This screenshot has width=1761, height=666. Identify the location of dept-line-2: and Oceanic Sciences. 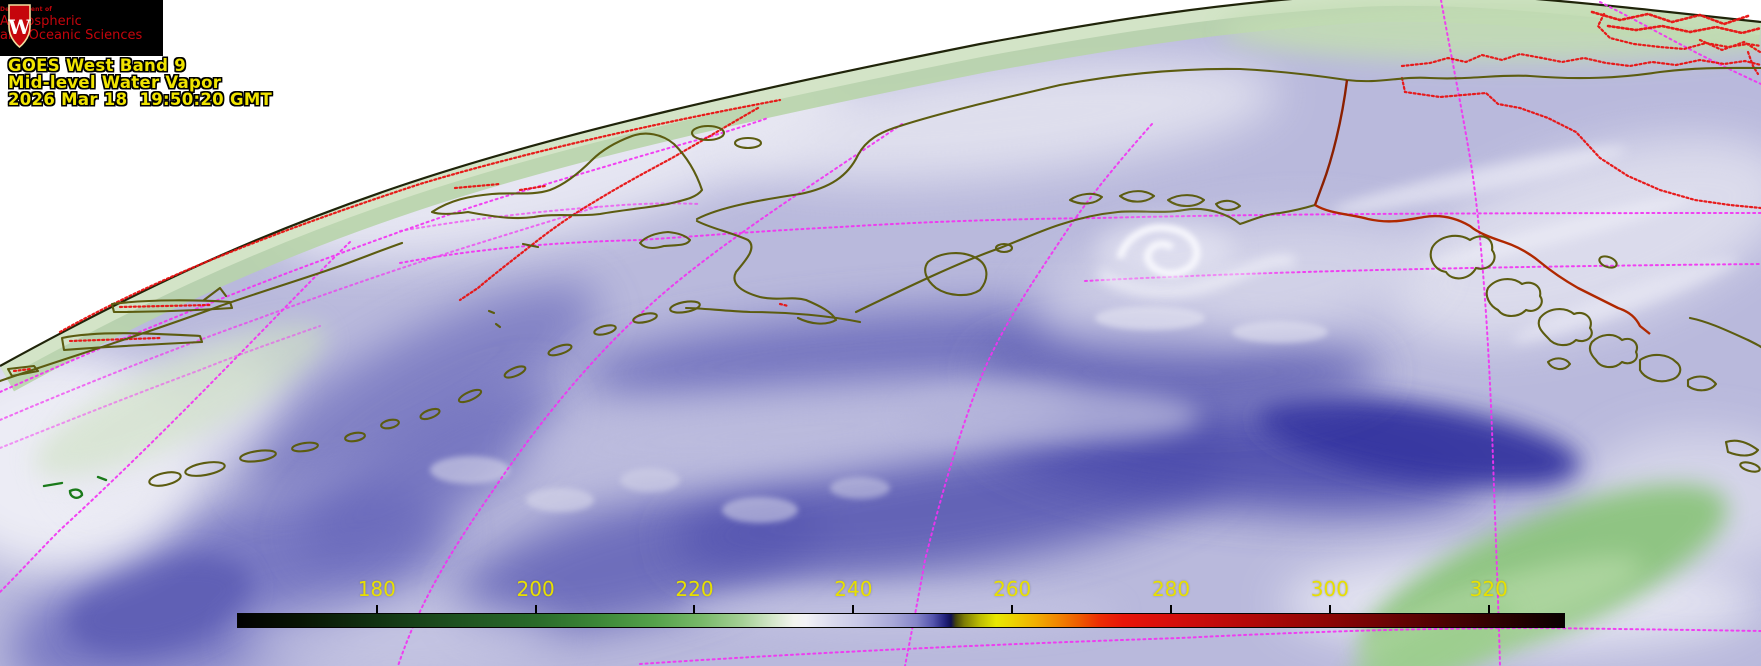
(71, 35).